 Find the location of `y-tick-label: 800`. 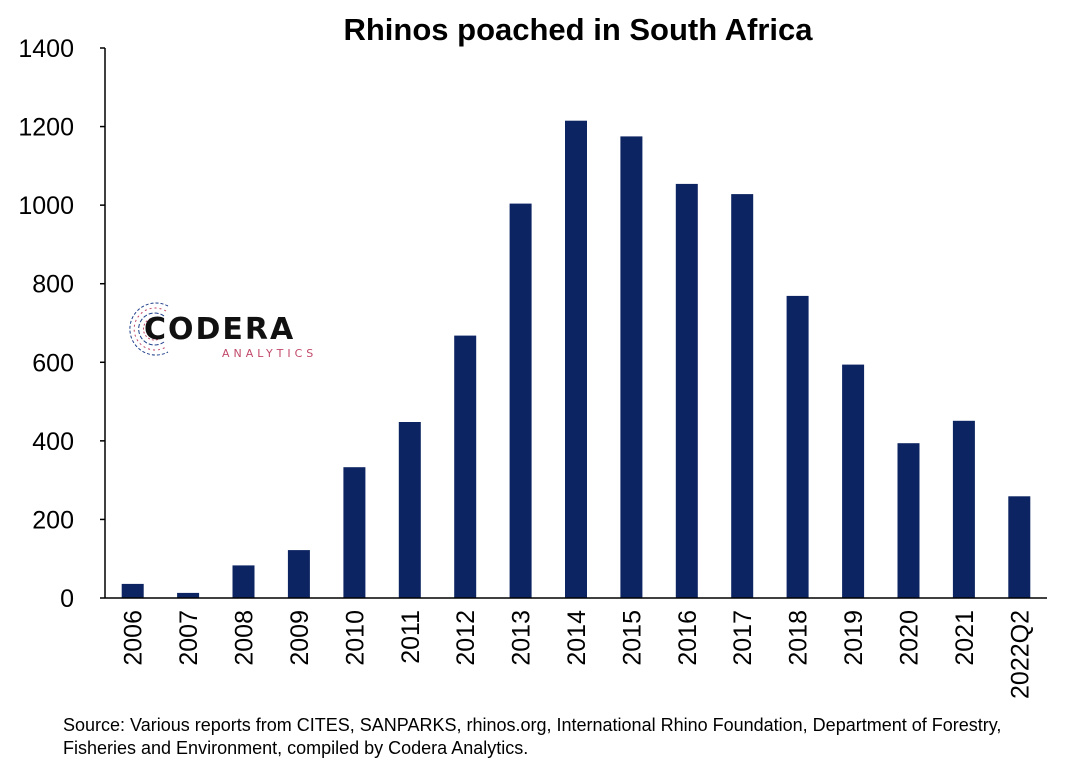

y-tick-label: 800 is located at coordinates (53, 285).